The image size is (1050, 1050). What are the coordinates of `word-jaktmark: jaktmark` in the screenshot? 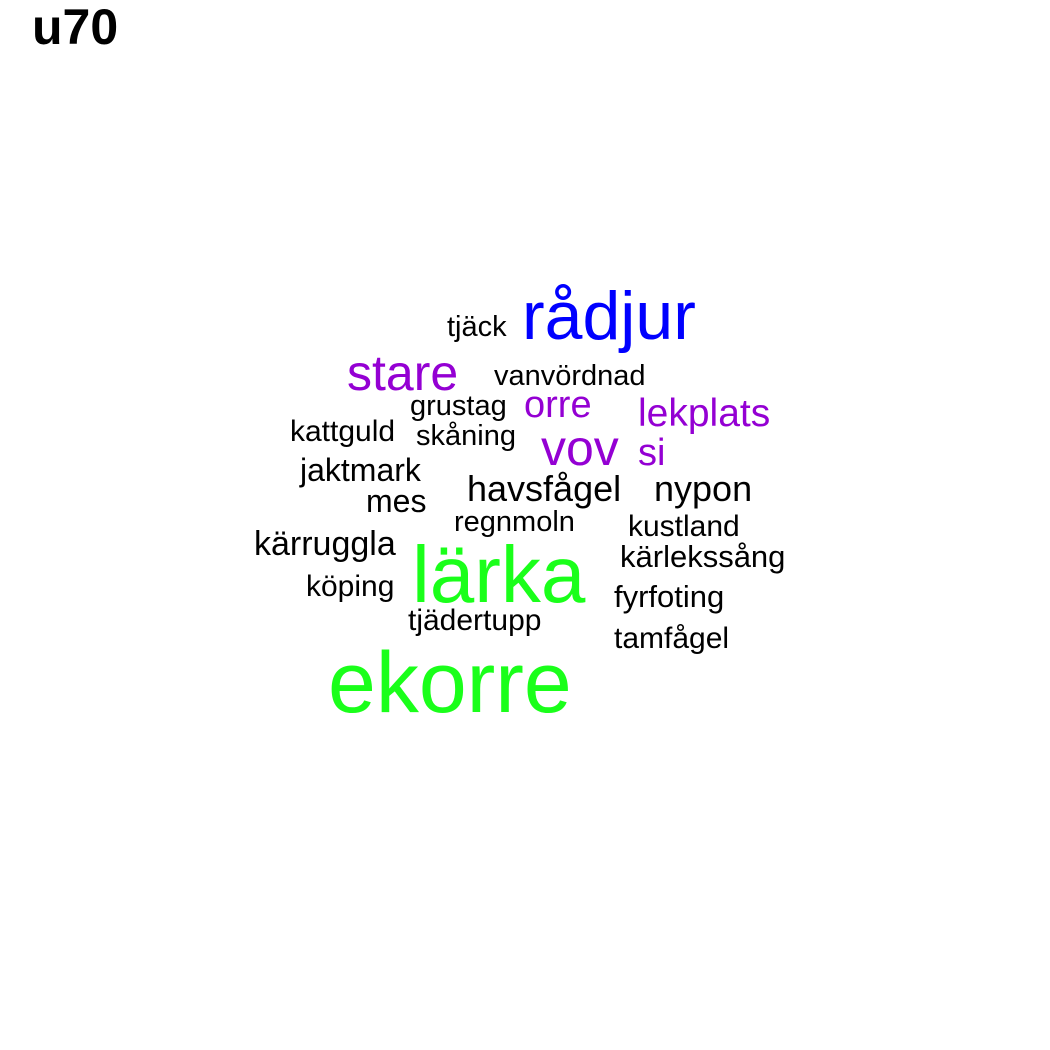 It's located at (360, 470).